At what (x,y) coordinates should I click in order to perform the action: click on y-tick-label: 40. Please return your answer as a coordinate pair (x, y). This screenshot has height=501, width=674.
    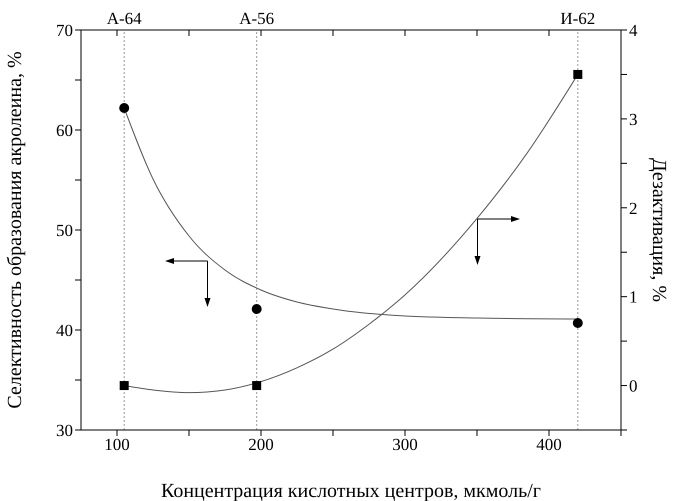
    Looking at the image, I should click on (64, 330).